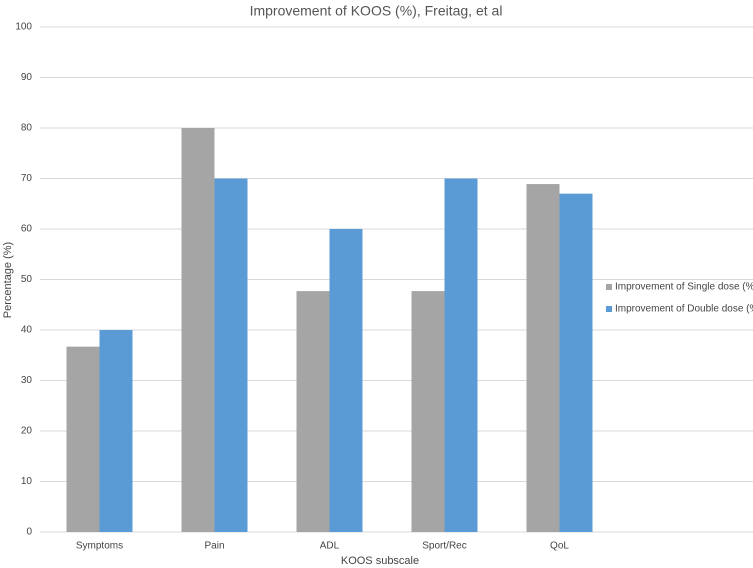  What do you see at coordinates (27, 178) in the screenshot?
I see `y-tick-label: 70` at bounding box center [27, 178].